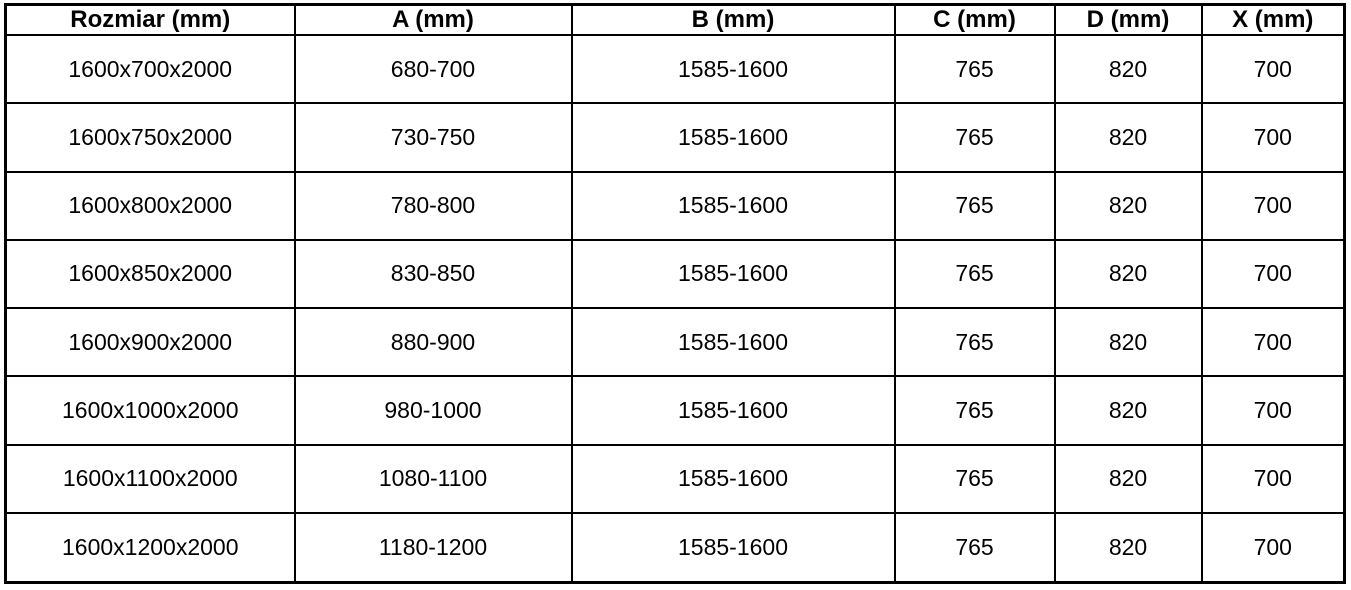 Image resolution: width=1351 pixels, height=590 pixels. What do you see at coordinates (150, 410) in the screenshot?
I see `cell-rozmiar: 1600x1000x2000` at bounding box center [150, 410].